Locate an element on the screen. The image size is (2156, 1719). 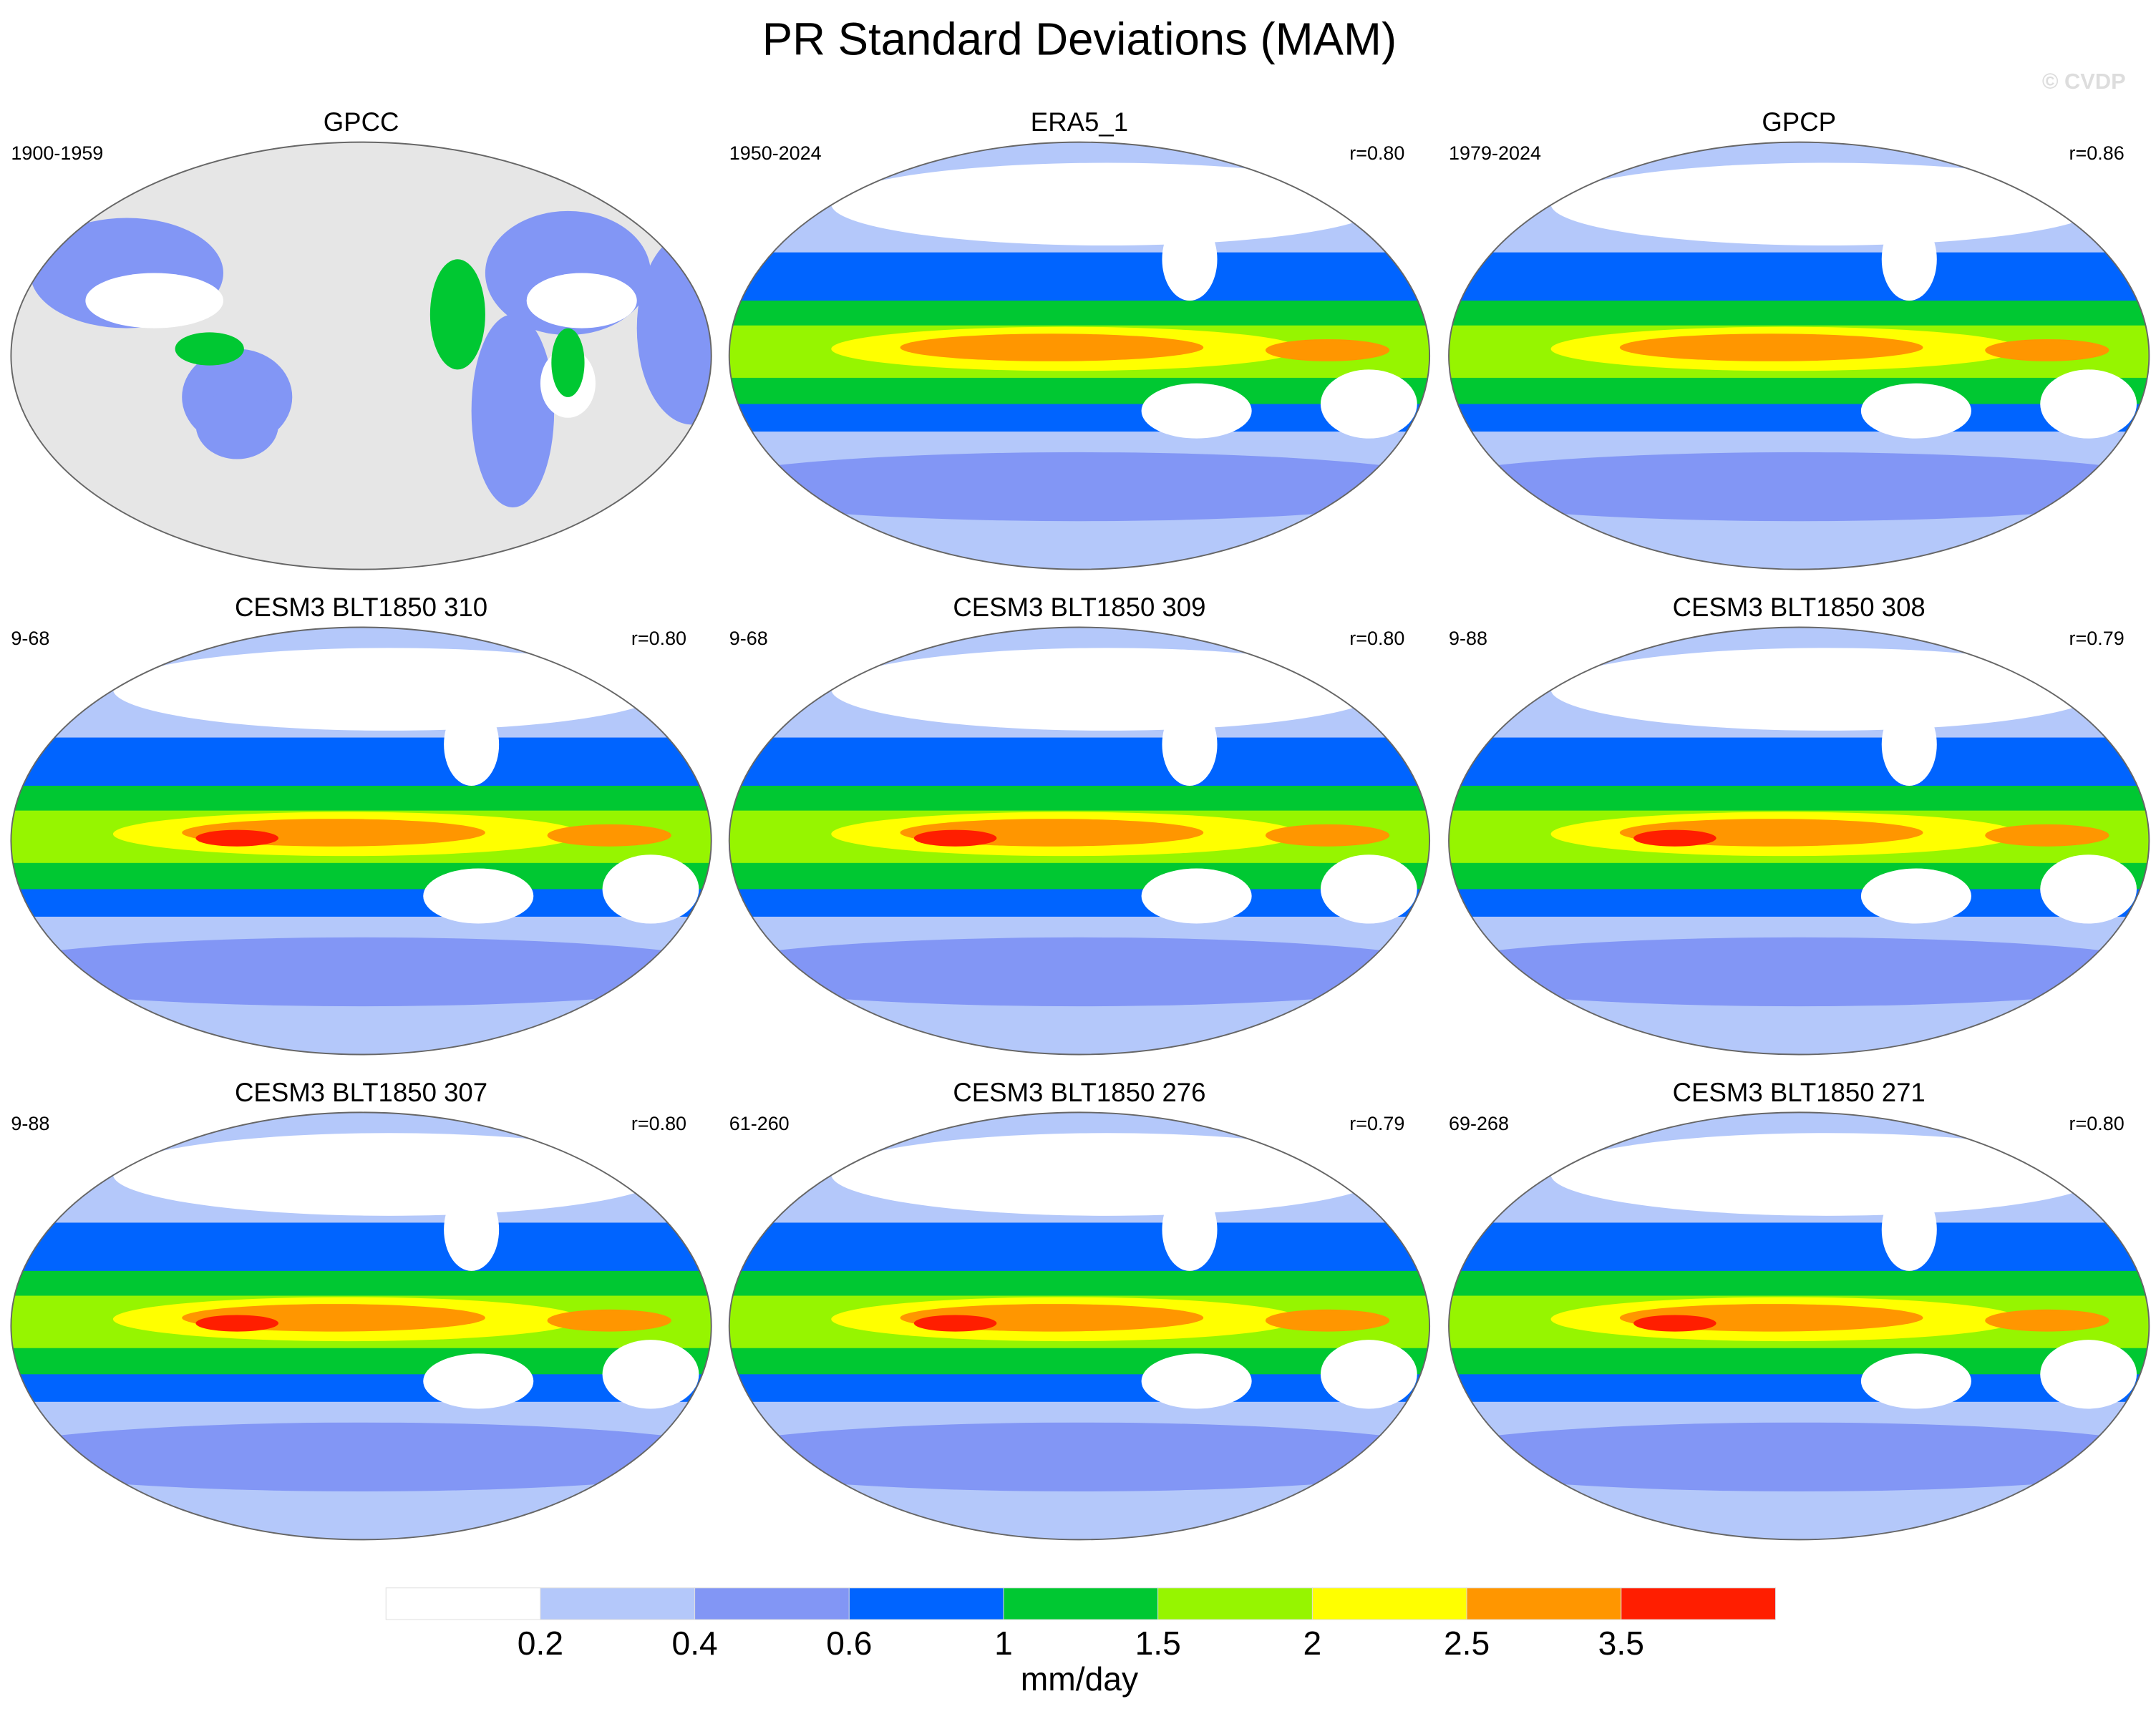
panel-title: GPCP is located at coordinates (1799, 122).